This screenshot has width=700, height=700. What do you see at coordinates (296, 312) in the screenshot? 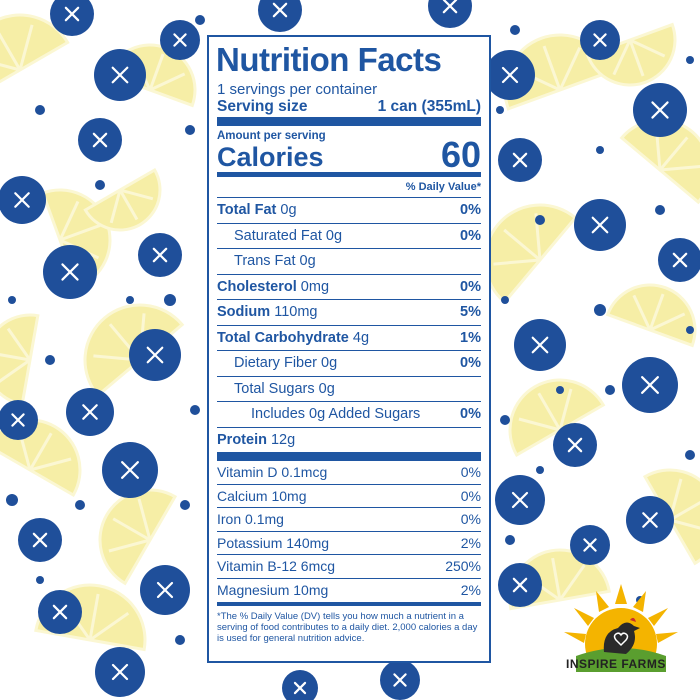
I see `nutrient-amount: 110mg` at bounding box center [296, 312].